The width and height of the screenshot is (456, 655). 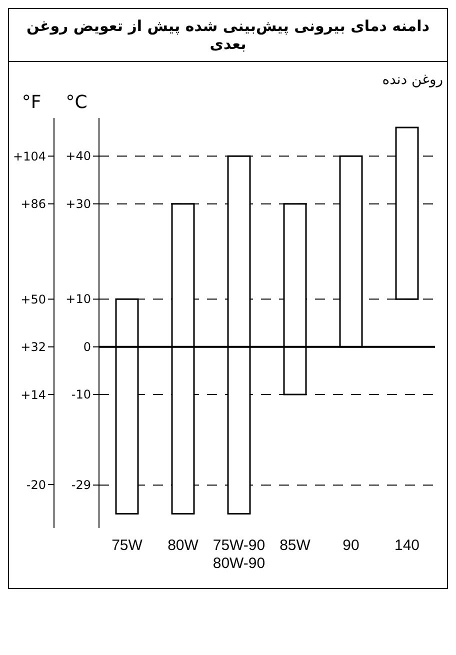 What do you see at coordinates (33, 204) in the screenshot?
I see `y2-tick-label: +86` at bounding box center [33, 204].